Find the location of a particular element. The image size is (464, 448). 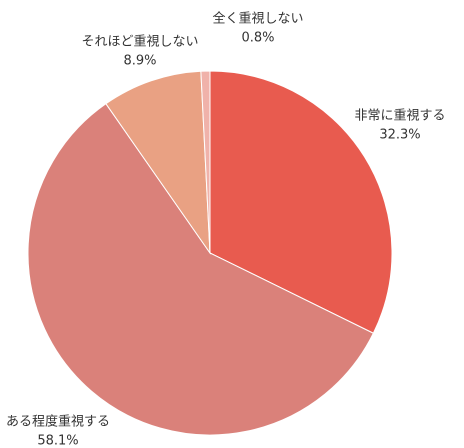

slice-label: 非常に重視する is located at coordinates (399, 116).